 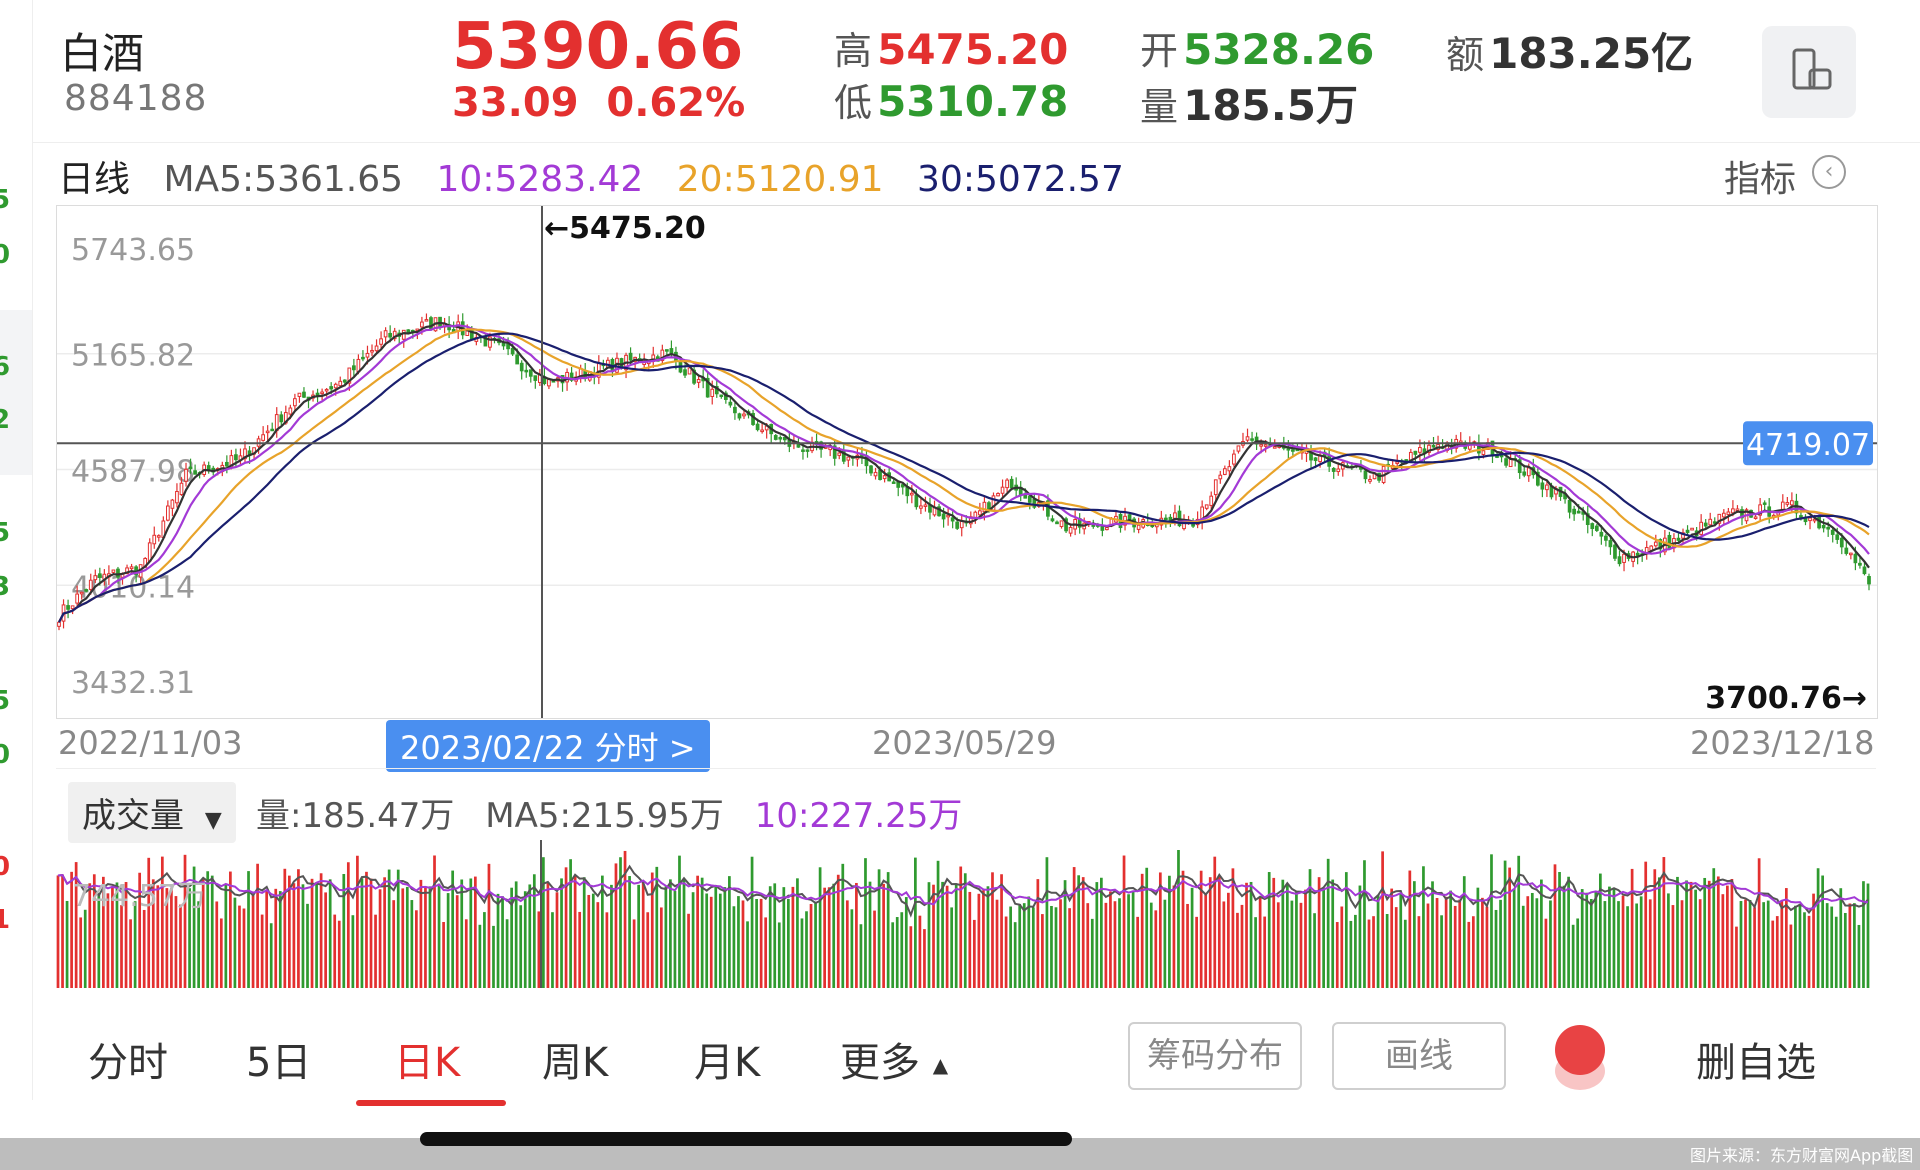 What do you see at coordinates (1756, 1063) in the screenshot?
I see `remove-watchlist-button: 删自选` at bounding box center [1756, 1063].